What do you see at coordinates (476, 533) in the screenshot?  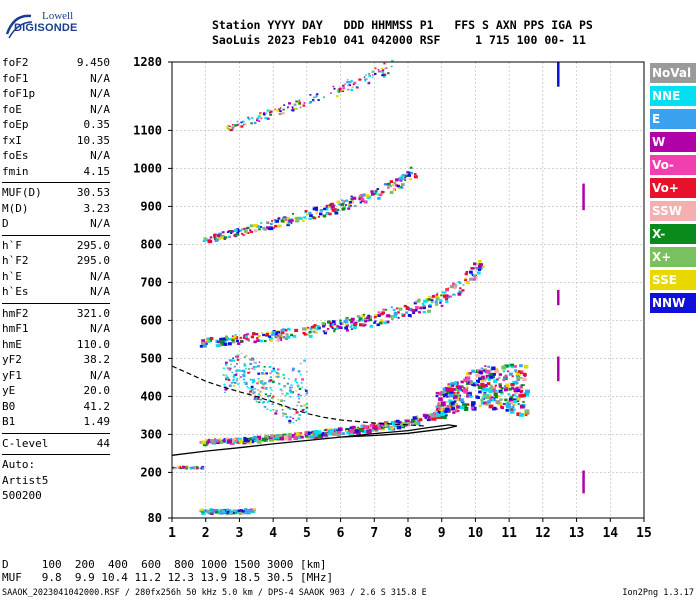 I see `x-tick-label: 10` at bounding box center [476, 533].